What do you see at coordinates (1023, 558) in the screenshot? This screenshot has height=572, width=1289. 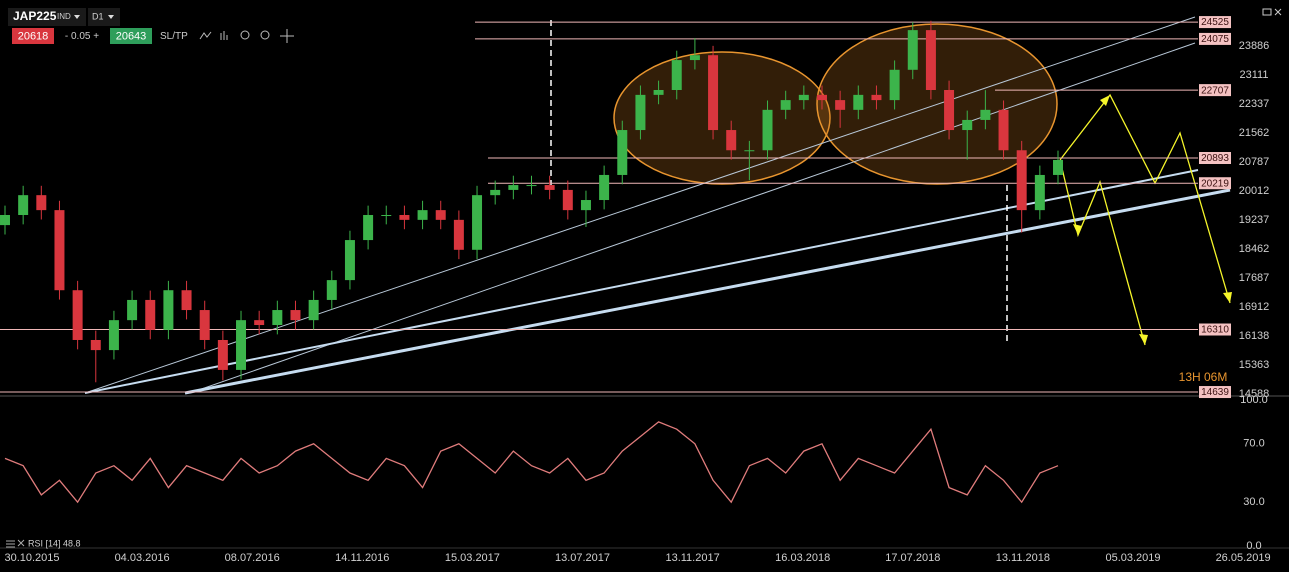 I see `x-tick-label: 13.11.2018` at bounding box center [1023, 558].